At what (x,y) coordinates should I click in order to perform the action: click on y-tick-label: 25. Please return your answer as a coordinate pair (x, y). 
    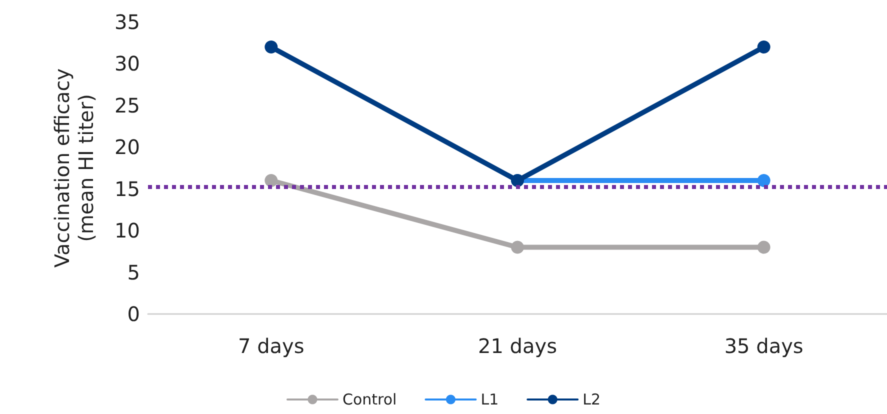
    Looking at the image, I should click on (127, 105).